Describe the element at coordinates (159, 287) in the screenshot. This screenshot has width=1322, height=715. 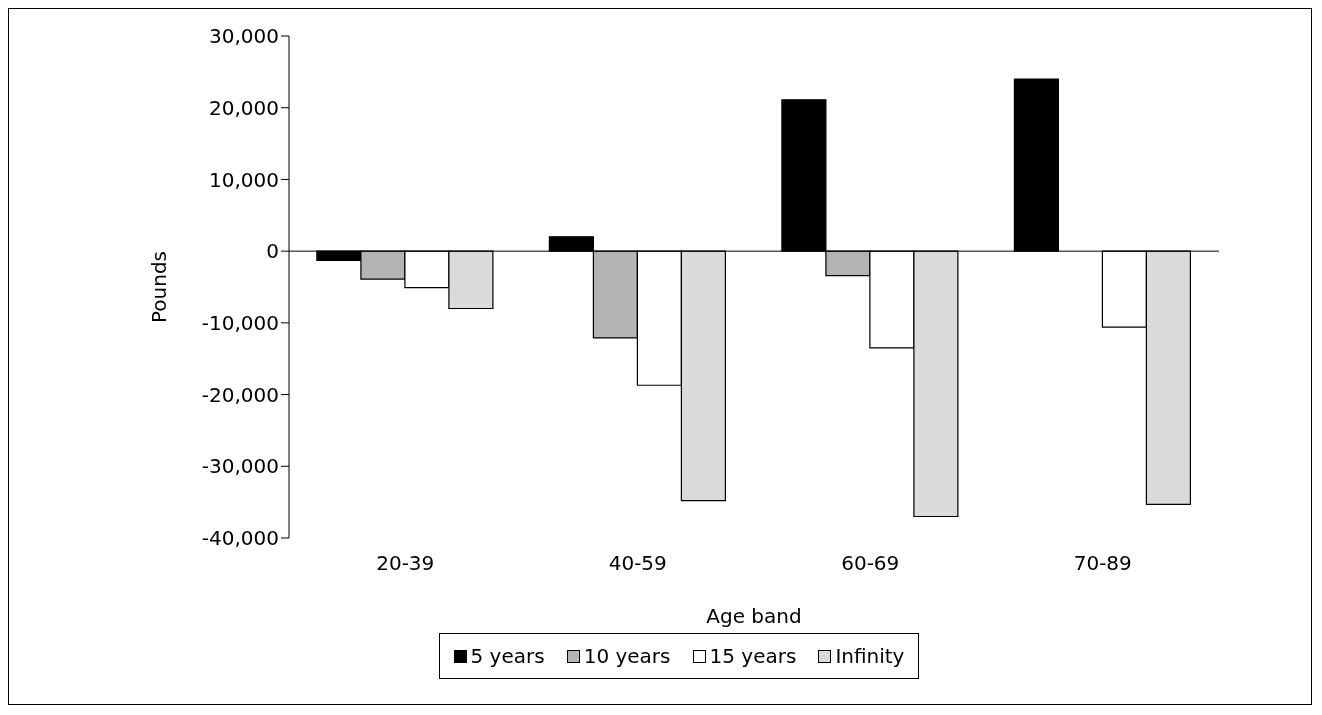
I see `y-axis-title: Pounds` at that location.